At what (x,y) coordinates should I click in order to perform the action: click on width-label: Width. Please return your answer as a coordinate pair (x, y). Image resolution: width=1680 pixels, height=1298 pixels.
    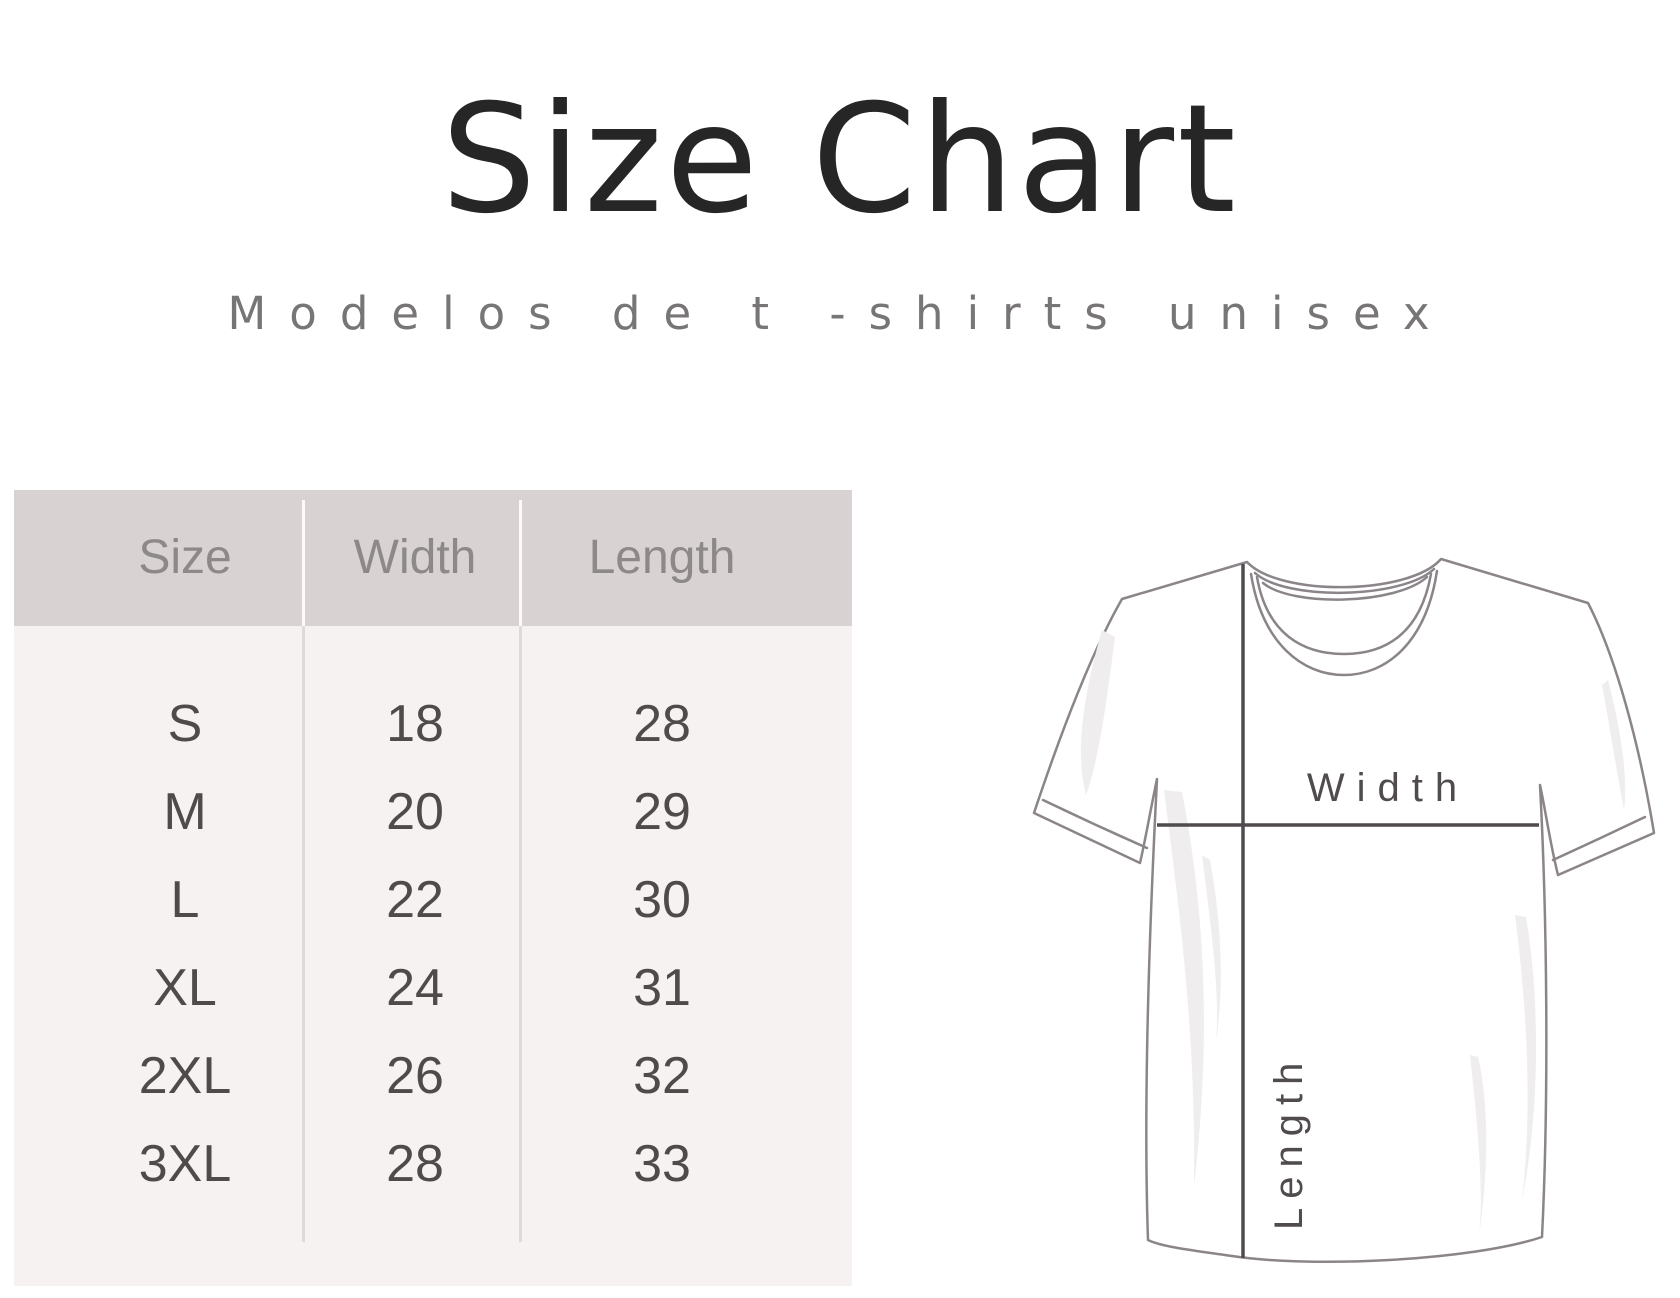
    Looking at the image, I should click on (1388, 788).